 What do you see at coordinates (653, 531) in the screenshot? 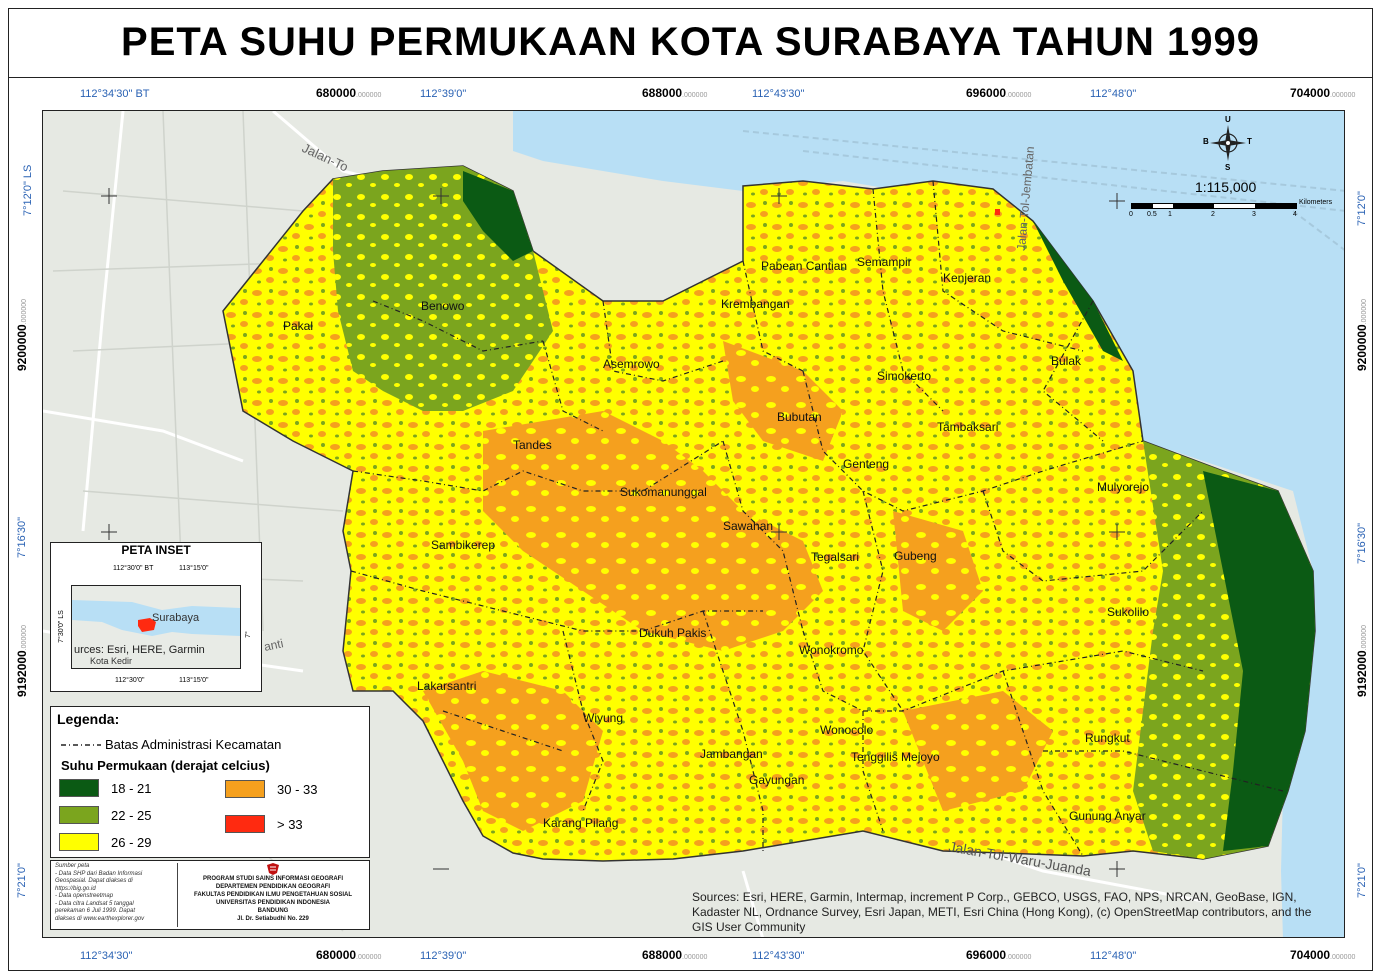
I see `zone-orange-center` at bounding box center [653, 531].